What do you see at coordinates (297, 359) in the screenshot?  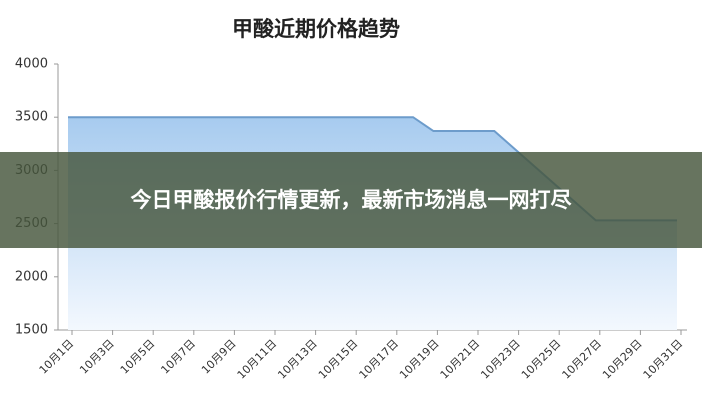 I see `x-tick-label: 10月13日` at bounding box center [297, 359].